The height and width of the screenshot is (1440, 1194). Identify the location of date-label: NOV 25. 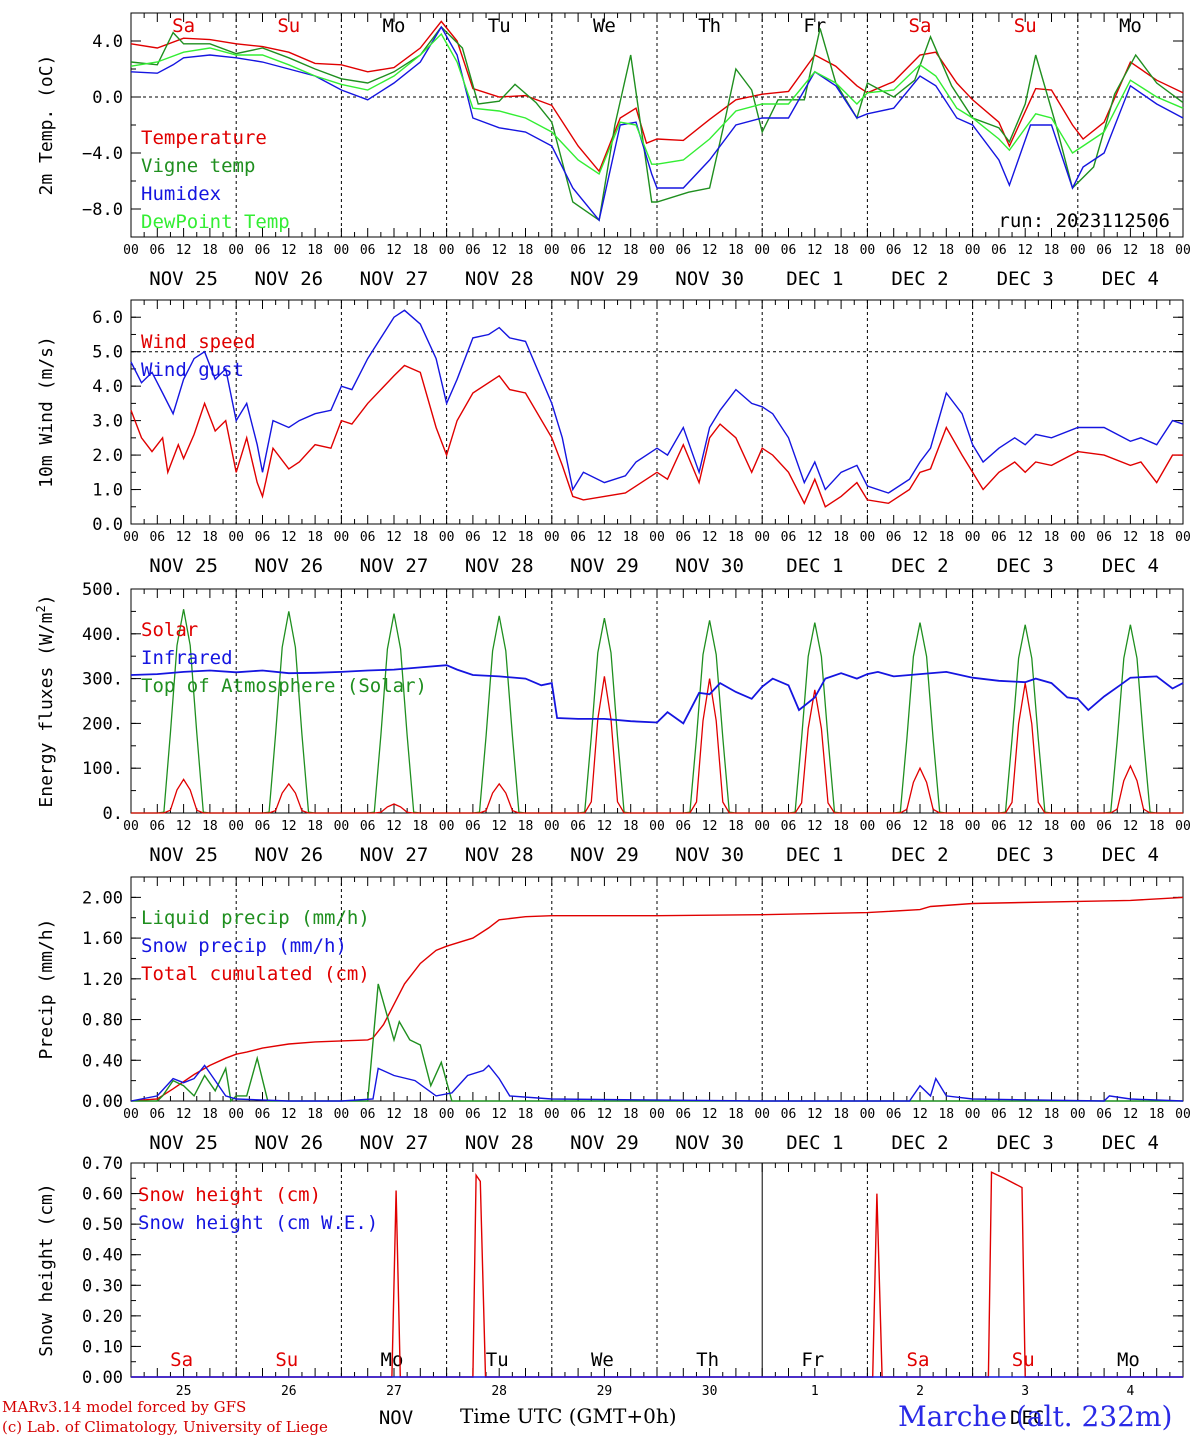
(183, 1143).